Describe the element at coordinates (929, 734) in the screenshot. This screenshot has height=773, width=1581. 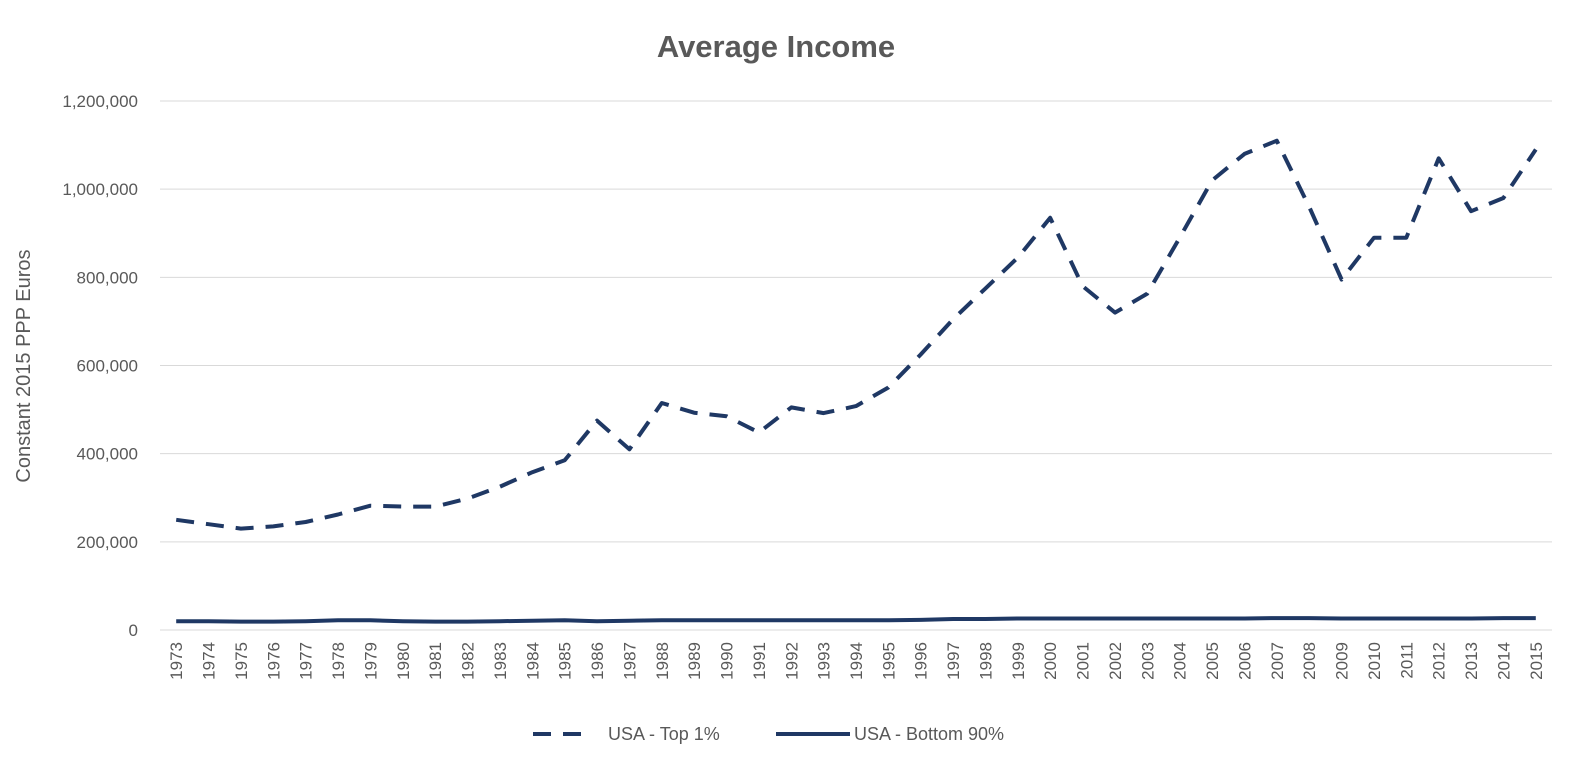
I see `legend-label-bottom-90: USA - Bottom 90%` at that location.